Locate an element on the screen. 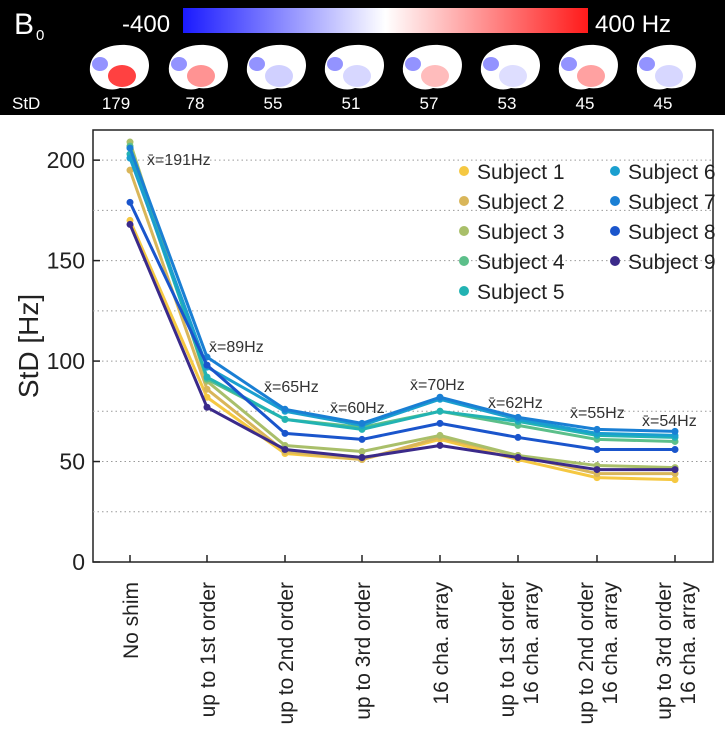 Image resolution: width=725 pixels, height=752 pixels. legend-entry: Subject 4 is located at coordinates (512, 262).